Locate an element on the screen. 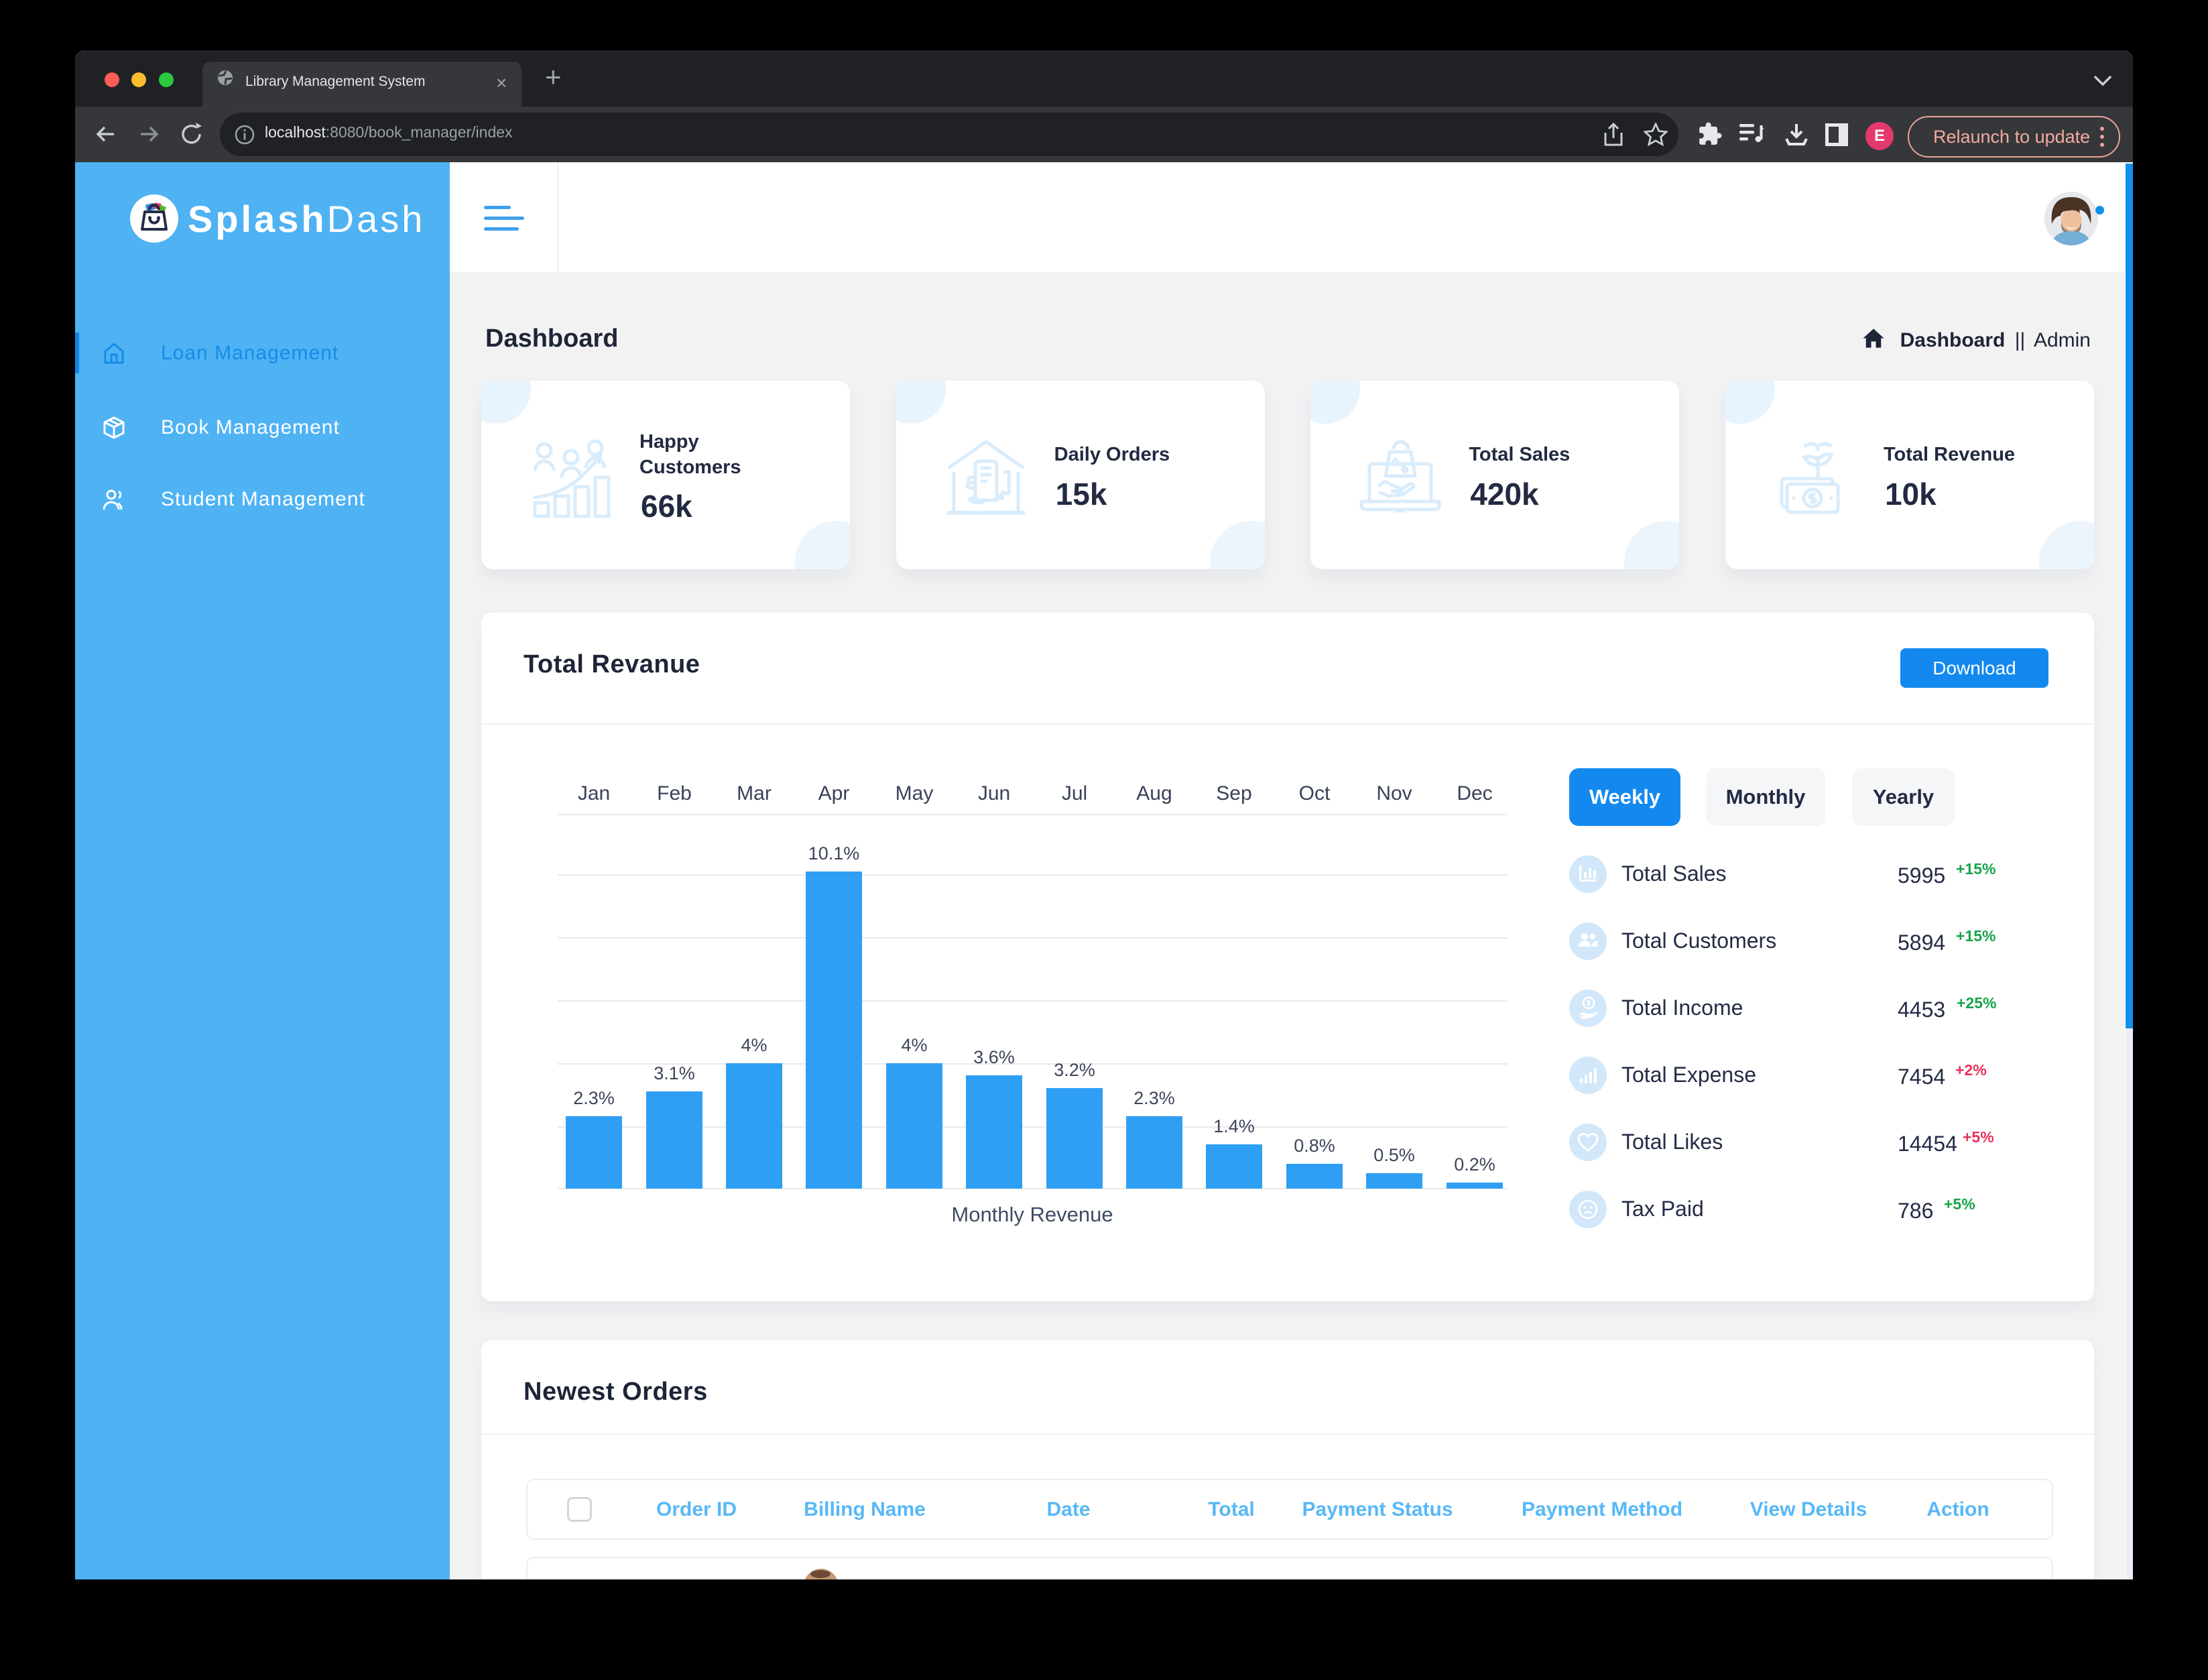  svg-text: Jun is located at coordinates (994, 793).